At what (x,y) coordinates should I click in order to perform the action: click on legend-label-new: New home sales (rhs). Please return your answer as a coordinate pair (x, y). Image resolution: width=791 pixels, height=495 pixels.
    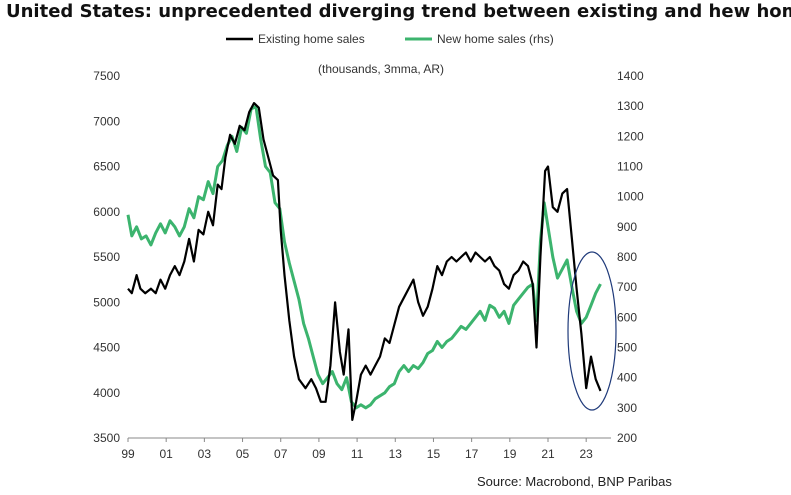
    Looking at the image, I should click on (495, 39).